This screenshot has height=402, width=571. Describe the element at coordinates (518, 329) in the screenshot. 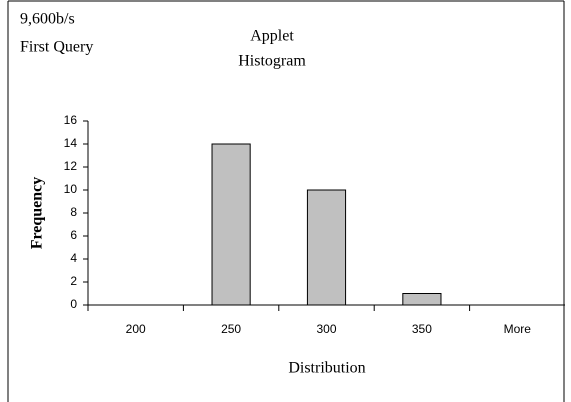

I see `x-tick-label: More` at that location.